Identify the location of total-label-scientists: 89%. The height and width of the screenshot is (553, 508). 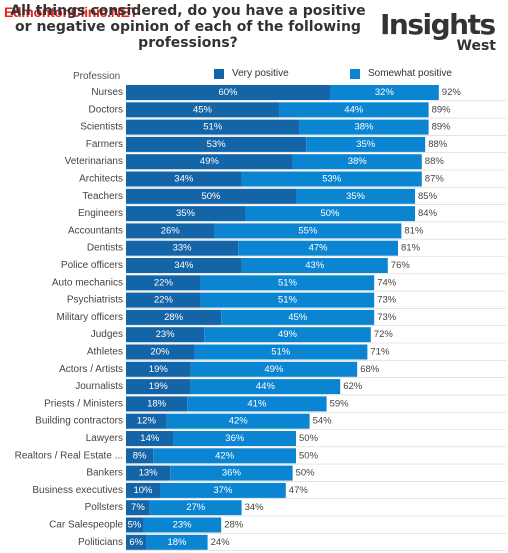
(442, 127).